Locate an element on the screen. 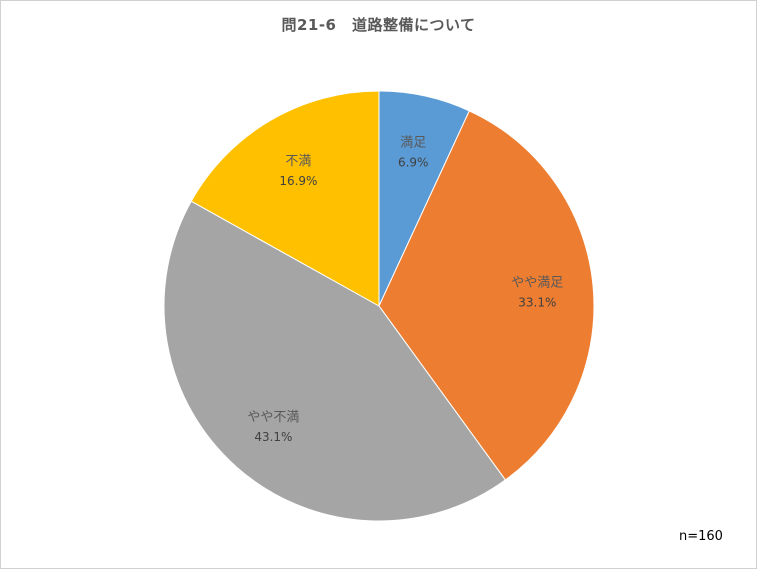  slice-category-label: やや不満 is located at coordinates (273, 417).